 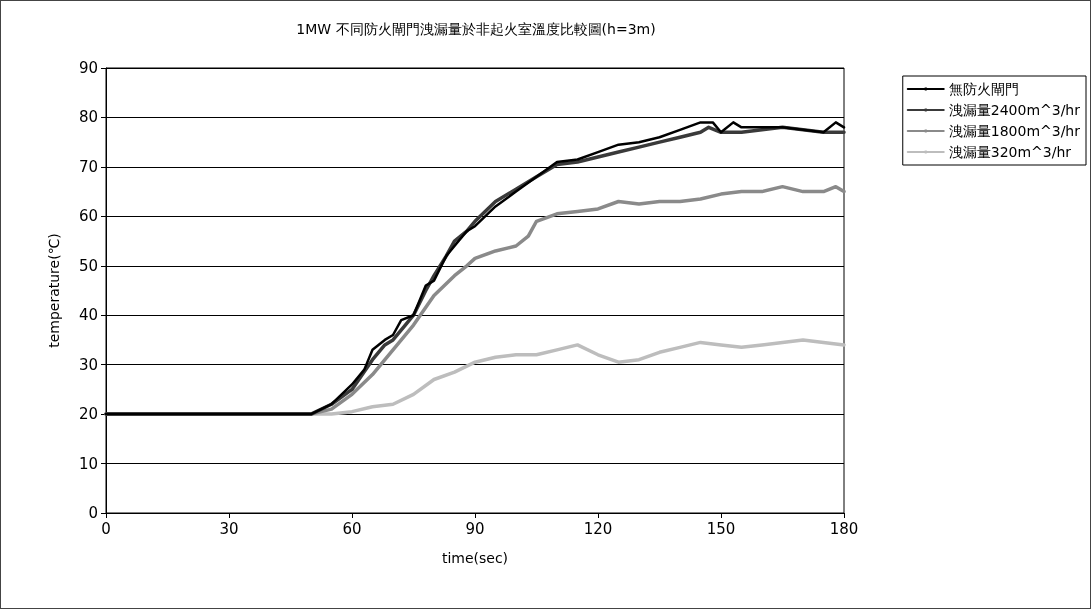 I want to click on x-tick-label: 60, so click(x=352, y=528).